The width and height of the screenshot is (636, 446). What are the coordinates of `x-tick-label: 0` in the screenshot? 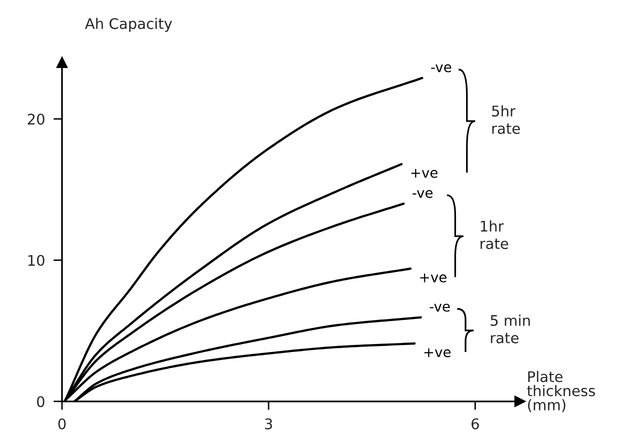 It's located at (62, 424).